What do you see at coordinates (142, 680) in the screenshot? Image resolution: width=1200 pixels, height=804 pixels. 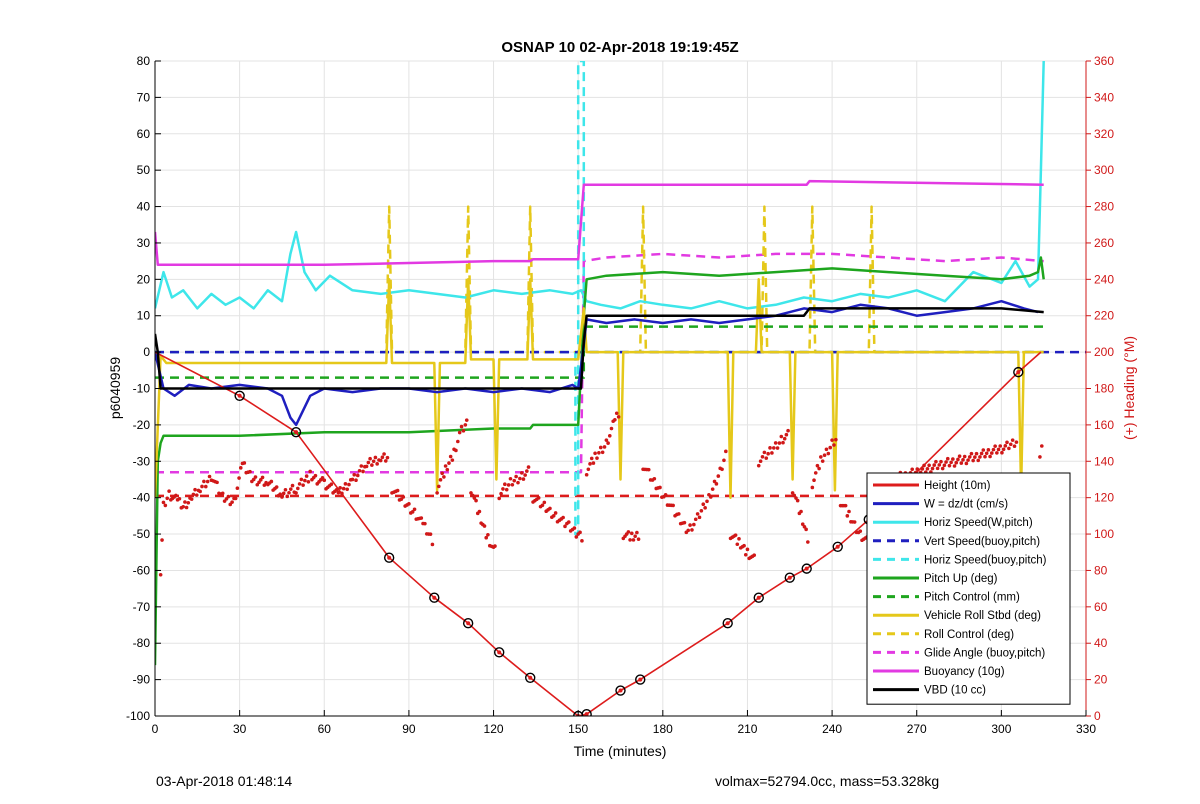 I see `y-tick-label: -90` at bounding box center [142, 680].